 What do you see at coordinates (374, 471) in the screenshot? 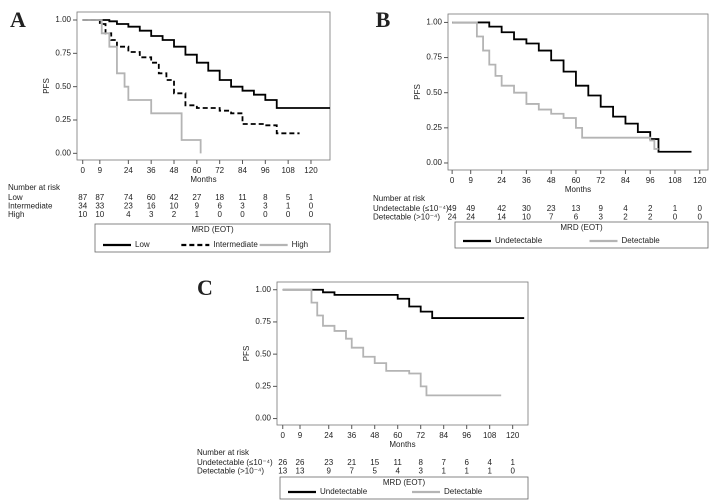
I see `risk-count: 5` at bounding box center [374, 471].